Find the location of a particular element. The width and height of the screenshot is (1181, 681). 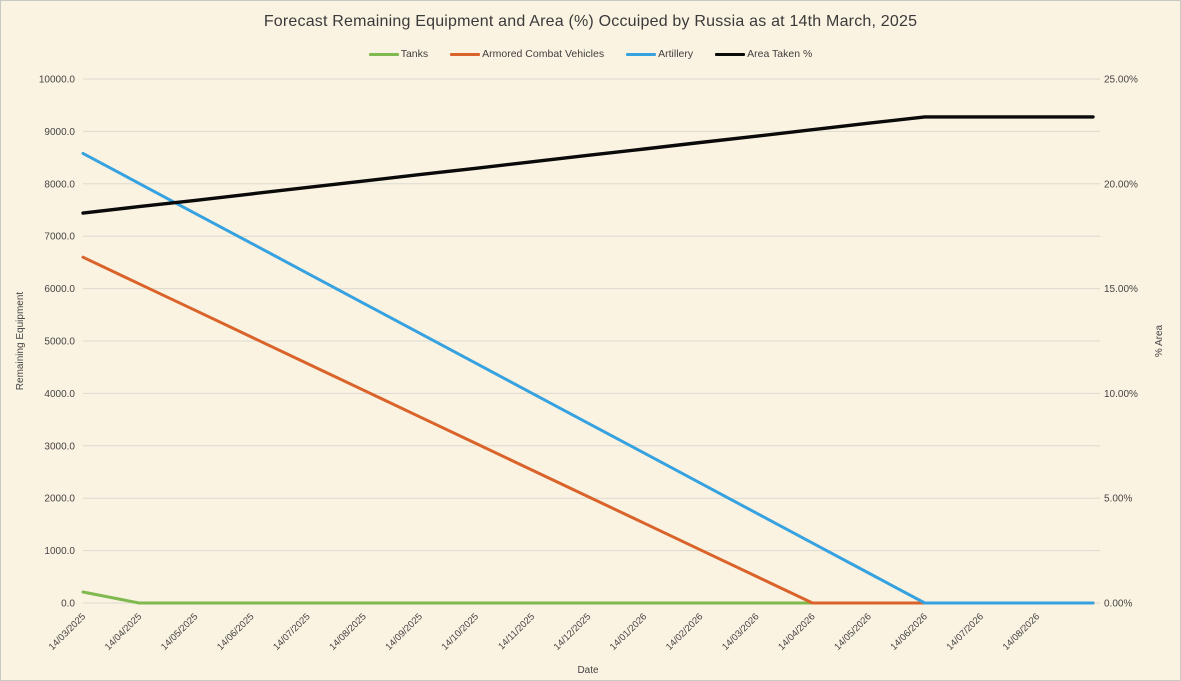

x-axis-tick-label: 14/09/2025 is located at coordinates (403, 631).